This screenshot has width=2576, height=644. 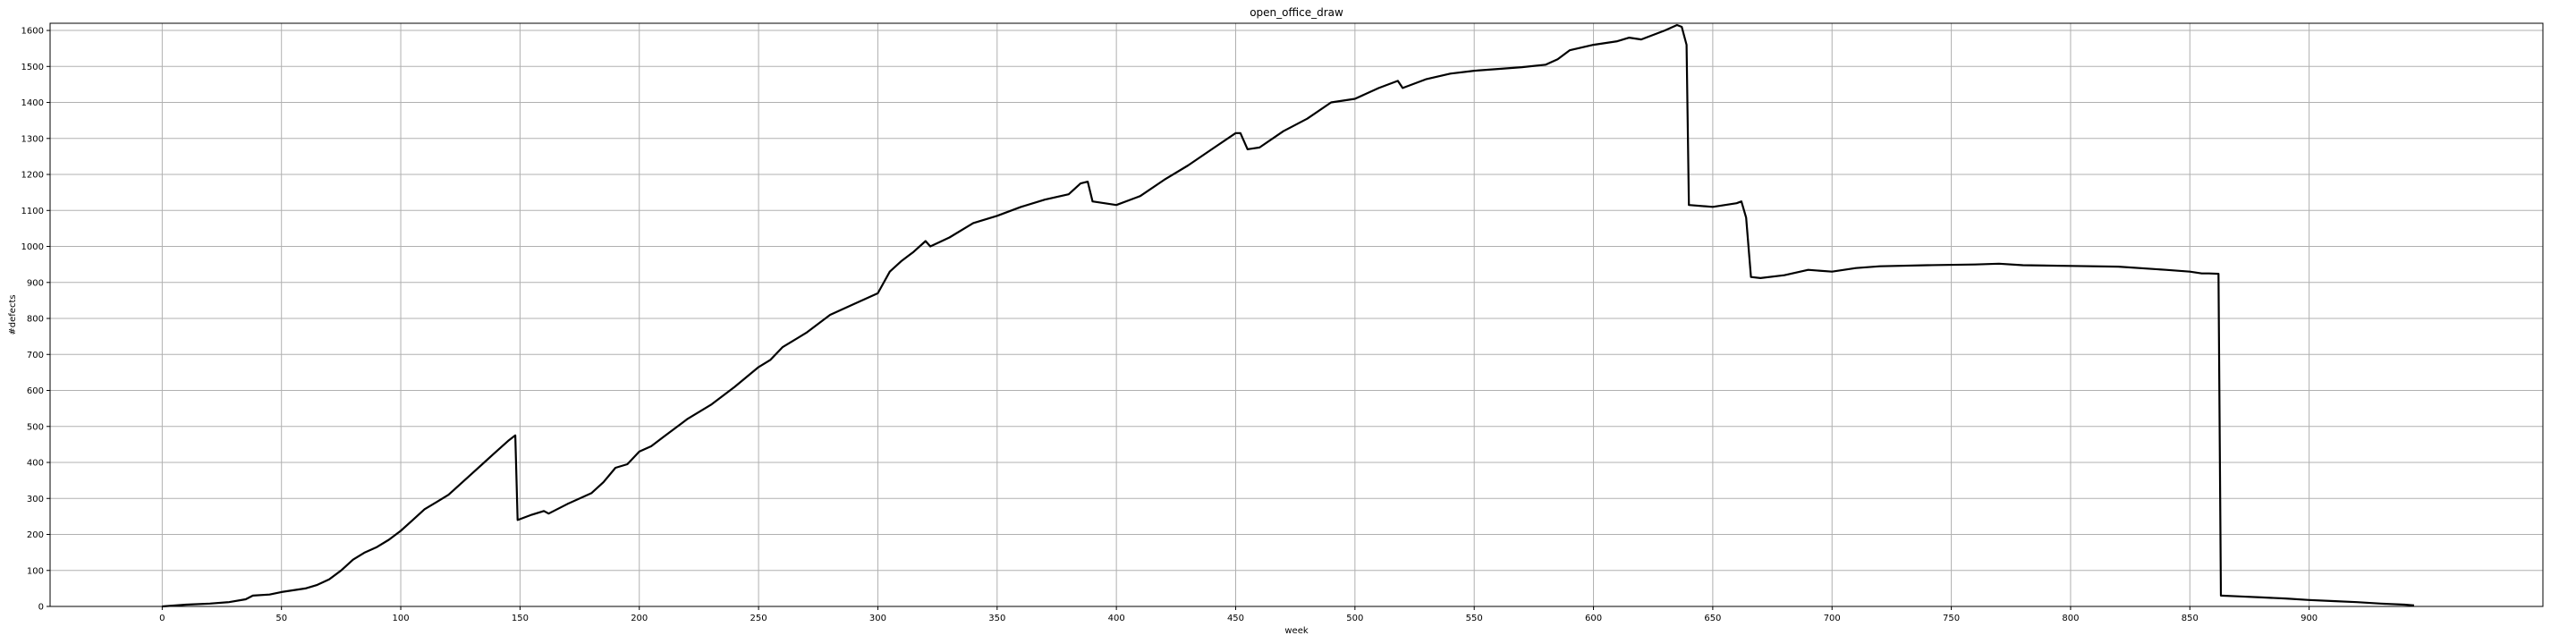 I want to click on x-tick-label: 300, so click(x=877, y=618).